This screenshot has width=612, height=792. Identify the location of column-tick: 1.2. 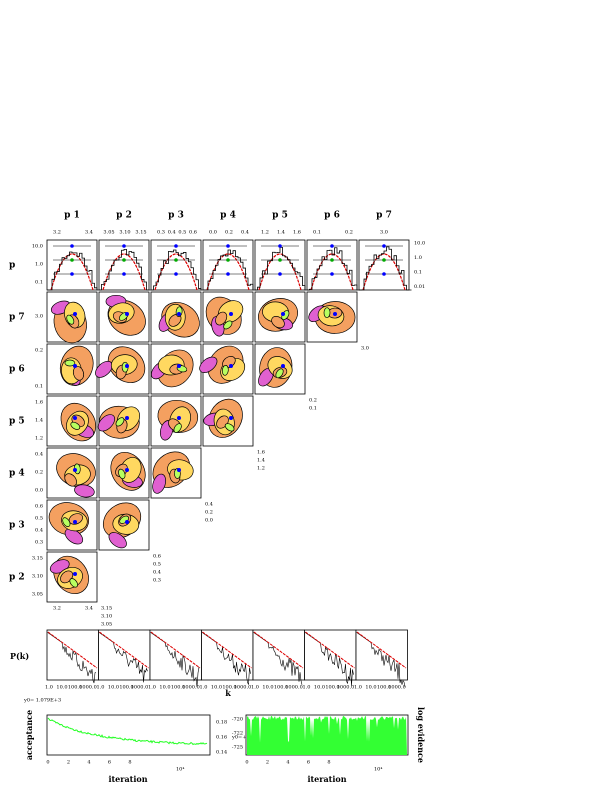
(265, 233).